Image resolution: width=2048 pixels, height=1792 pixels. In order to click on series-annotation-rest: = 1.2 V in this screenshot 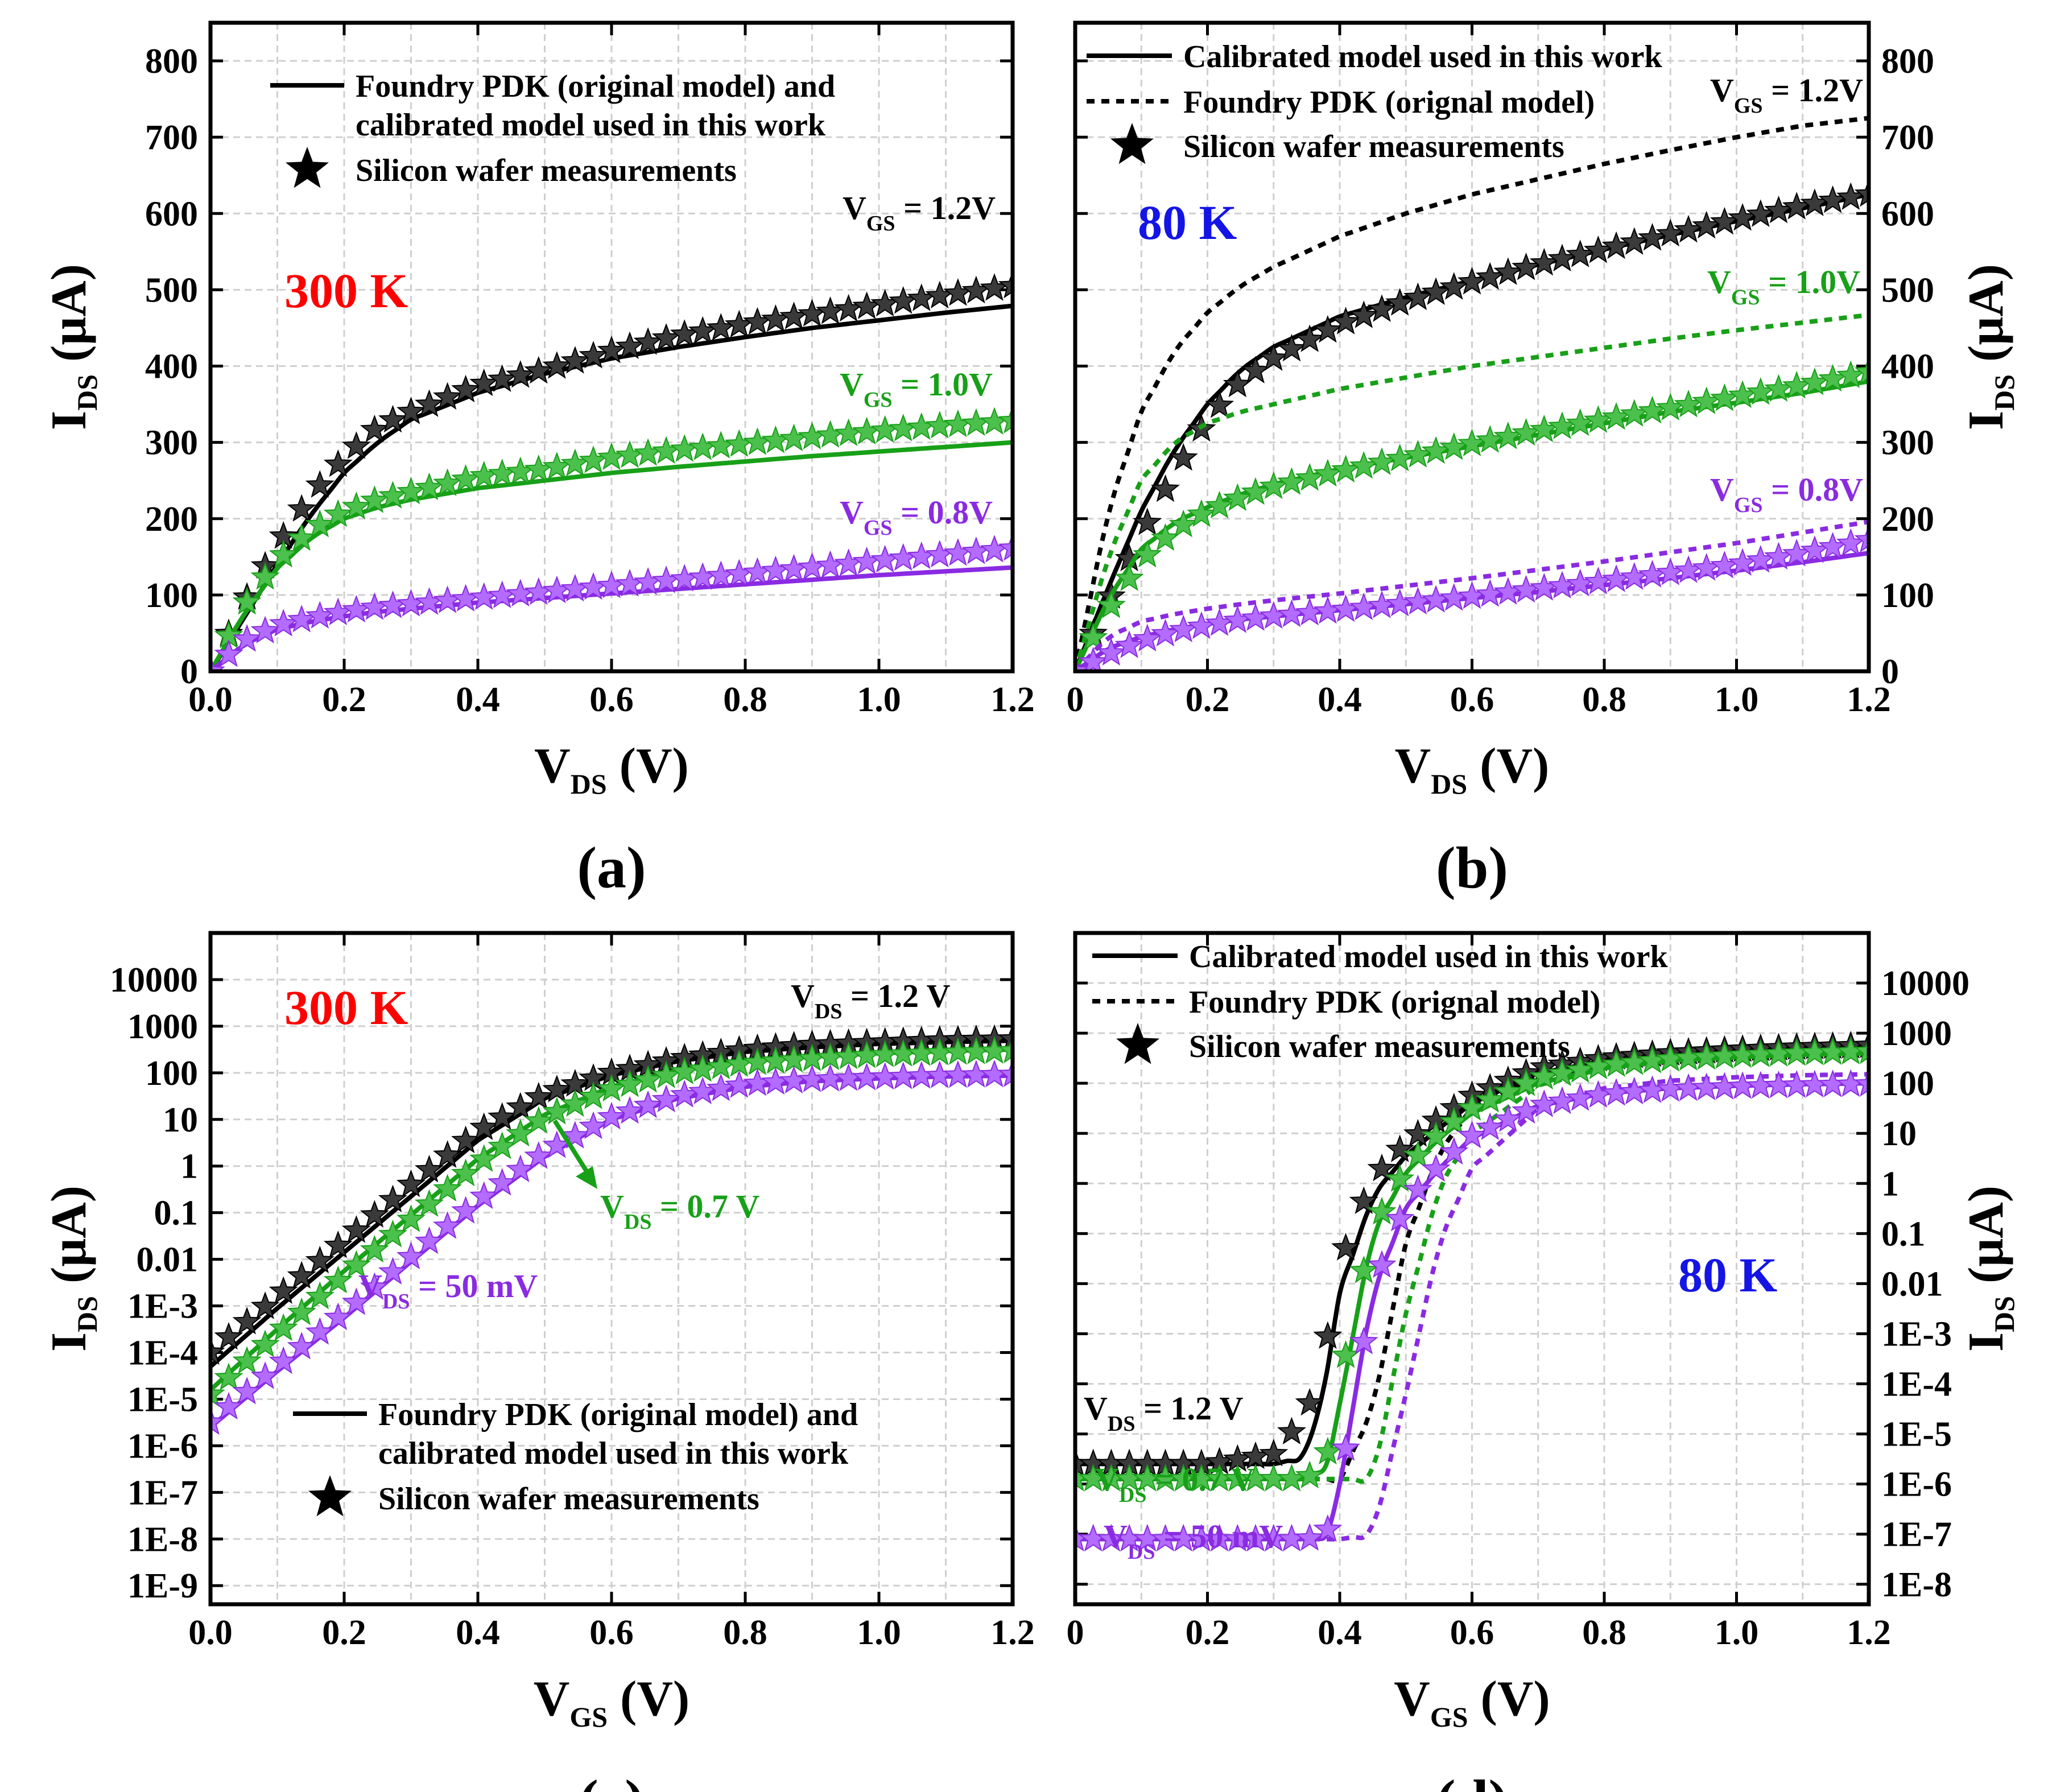, I will do `click(896, 995)`.